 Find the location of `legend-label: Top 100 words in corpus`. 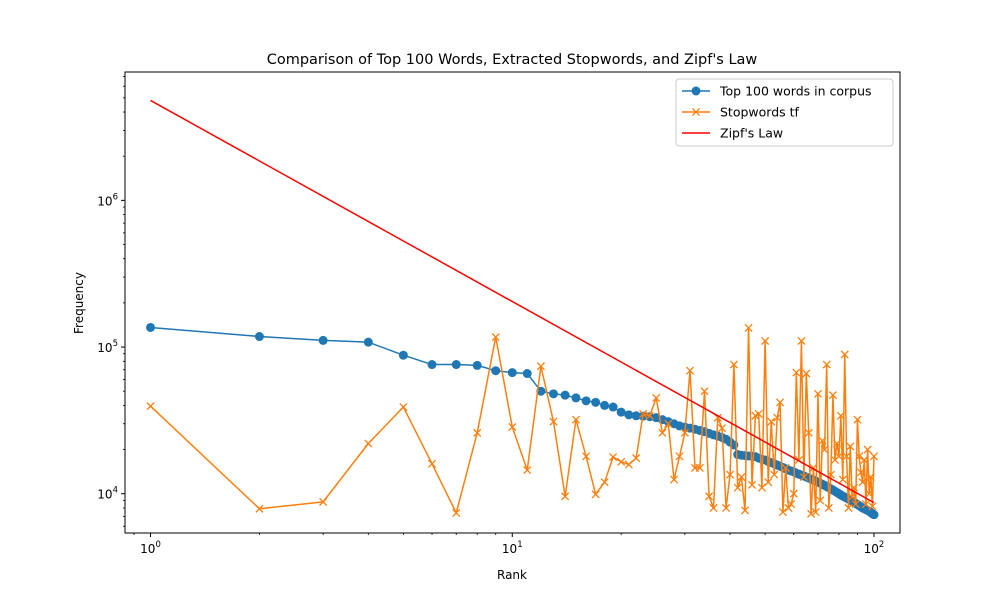

legend-label: Top 100 words in corpus is located at coordinates (795, 91).